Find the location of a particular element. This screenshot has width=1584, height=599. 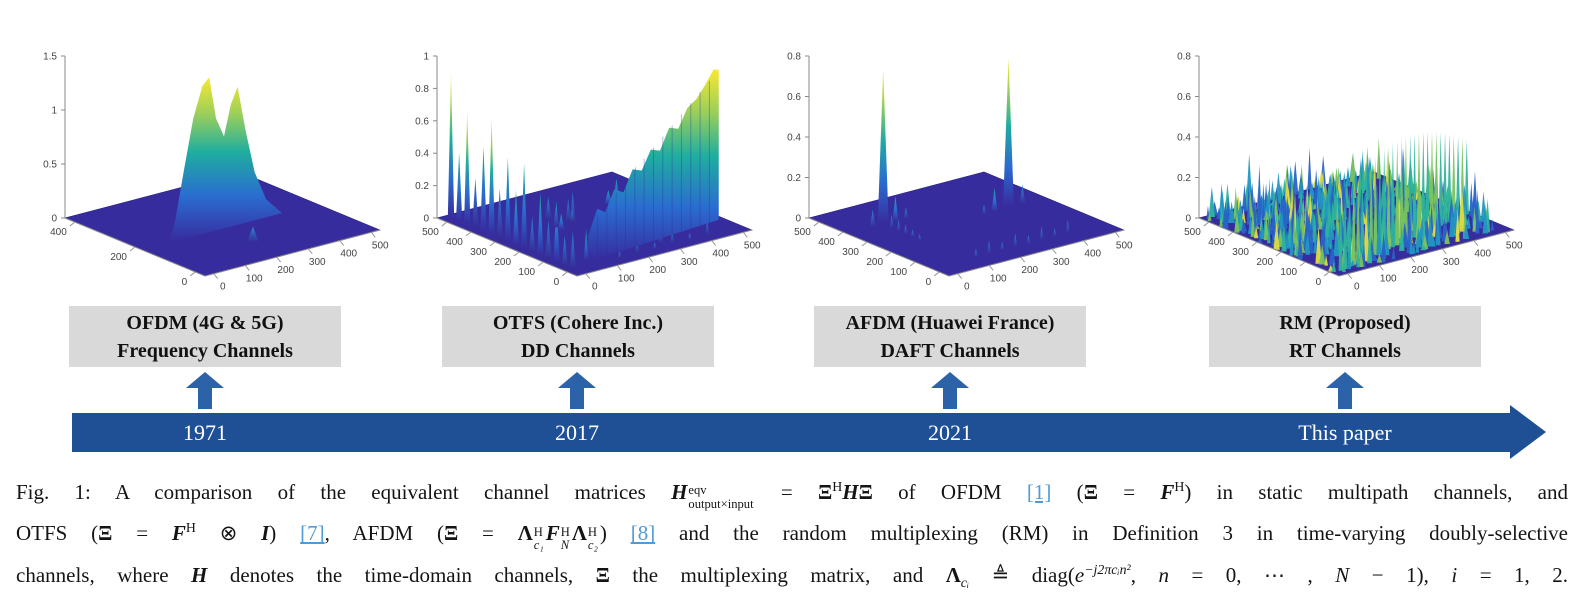

label-box-subtitle: RT Channels is located at coordinates (1345, 351).